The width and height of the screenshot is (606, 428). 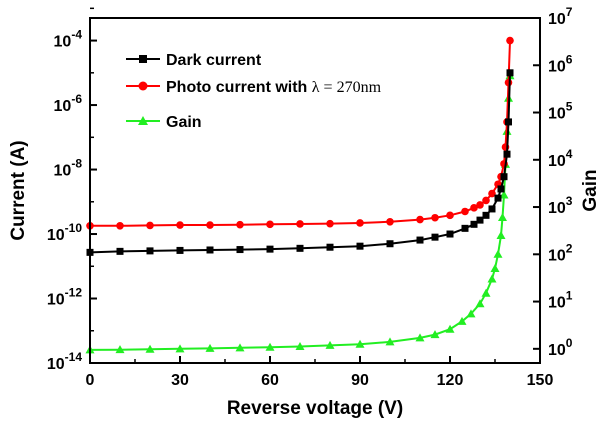 What do you see at coordinates (76, 164) in the screenshot?
I see `y-left-tick-exponent: -8` at bounding box center [76, 164].